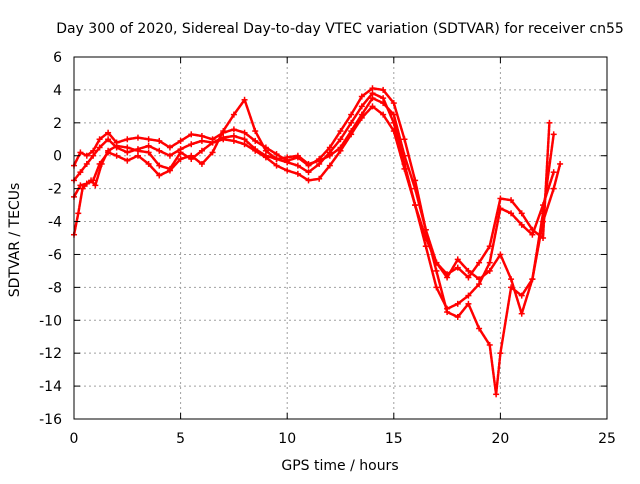  What do you see at coordinates (57, 91) in the screenshot?
I see `y-tick-label: 4` at bounding box center [57, 91].